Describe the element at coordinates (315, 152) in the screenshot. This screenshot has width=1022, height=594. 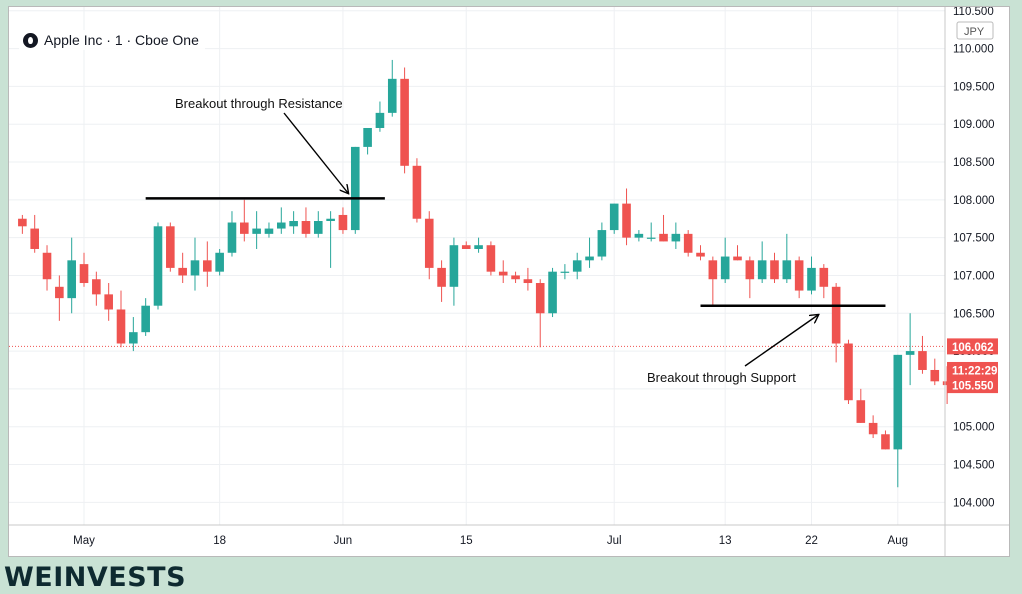
I see `resistance-arrow` at that location.